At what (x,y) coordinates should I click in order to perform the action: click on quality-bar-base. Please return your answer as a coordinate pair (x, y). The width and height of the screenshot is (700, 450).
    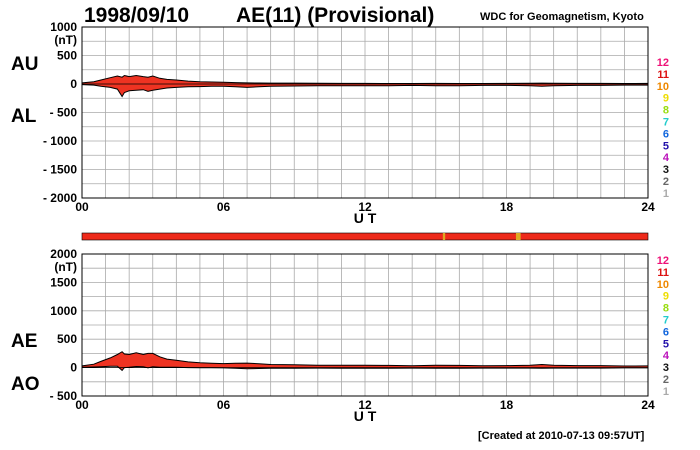
    Looking at the image, I should click on (365, 236).